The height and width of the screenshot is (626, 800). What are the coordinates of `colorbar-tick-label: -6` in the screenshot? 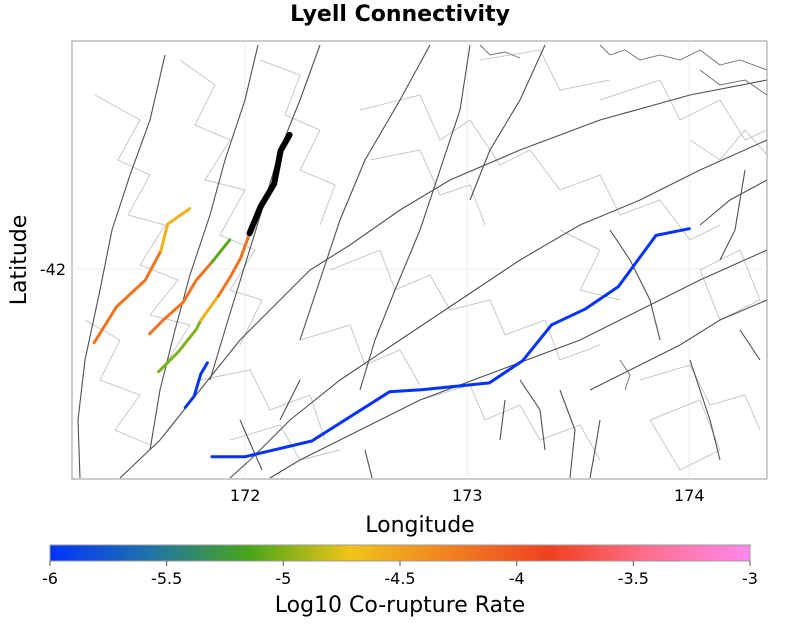 It's located at (50, 578).